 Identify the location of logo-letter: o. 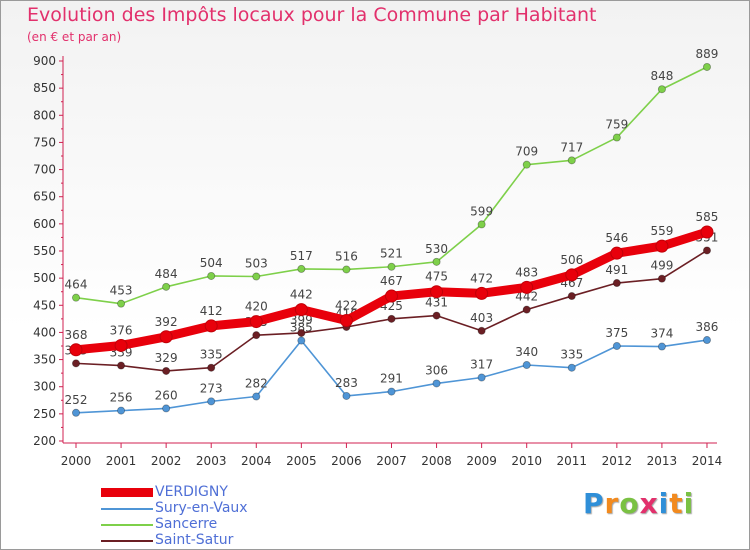
(629, 503).